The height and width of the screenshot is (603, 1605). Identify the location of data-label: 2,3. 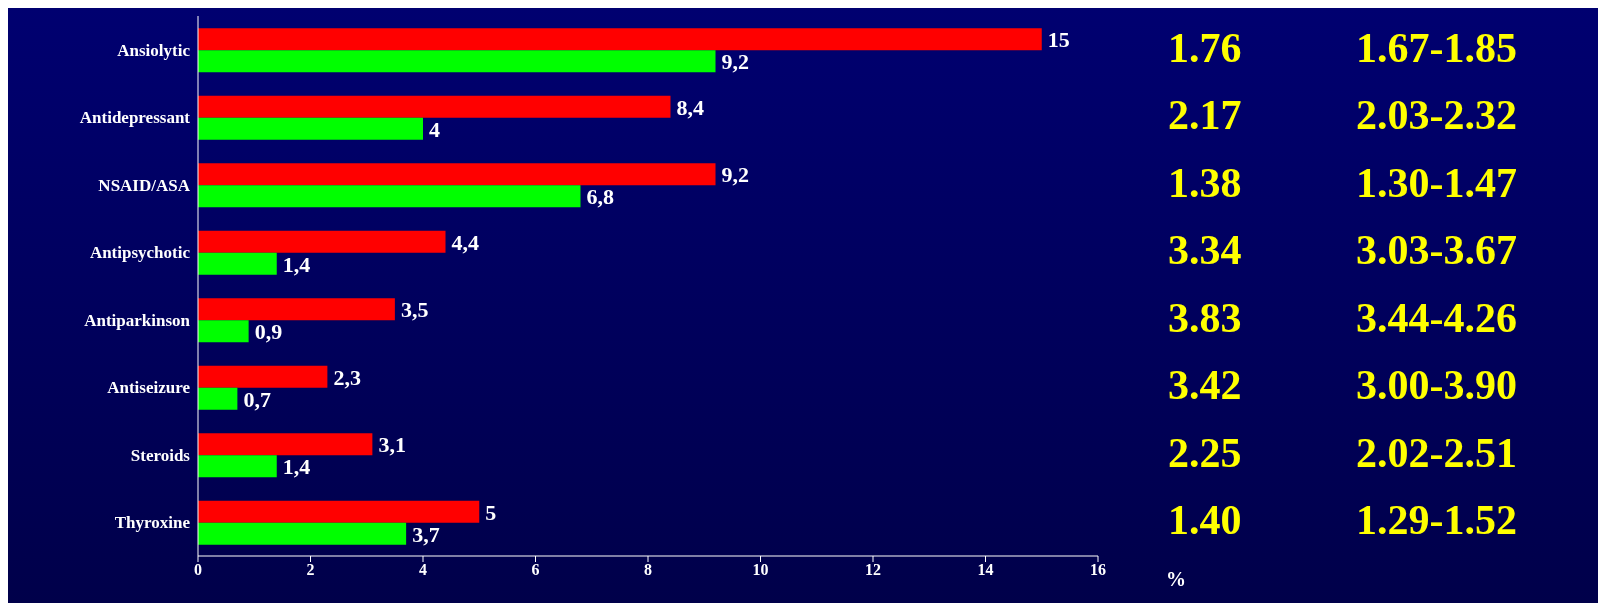
(347, 377).